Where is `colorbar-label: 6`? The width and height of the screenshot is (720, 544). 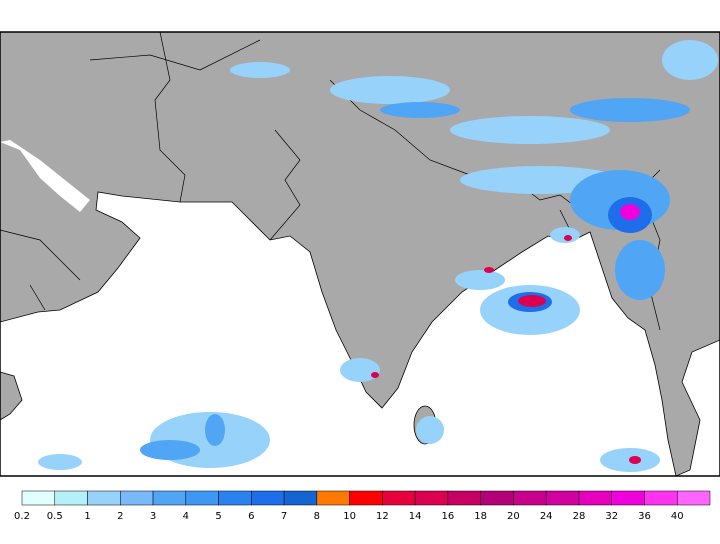
colorbar-label: 6 is located at coordinates (251, 516).